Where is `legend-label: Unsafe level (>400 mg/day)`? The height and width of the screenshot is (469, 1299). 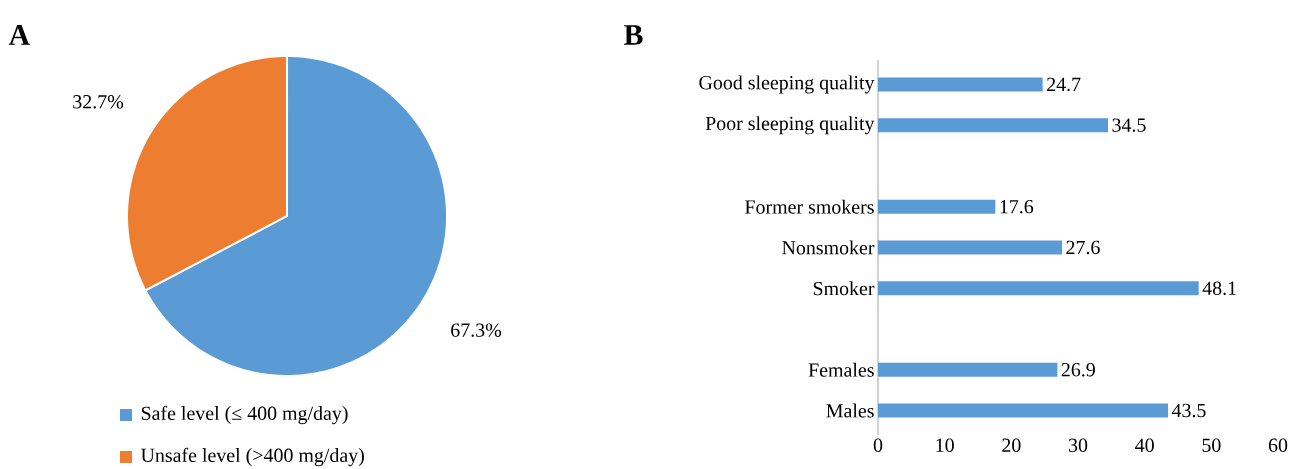
legend-label: Unsafe level (>400 mg/day) is located at coordinates (252, 457).